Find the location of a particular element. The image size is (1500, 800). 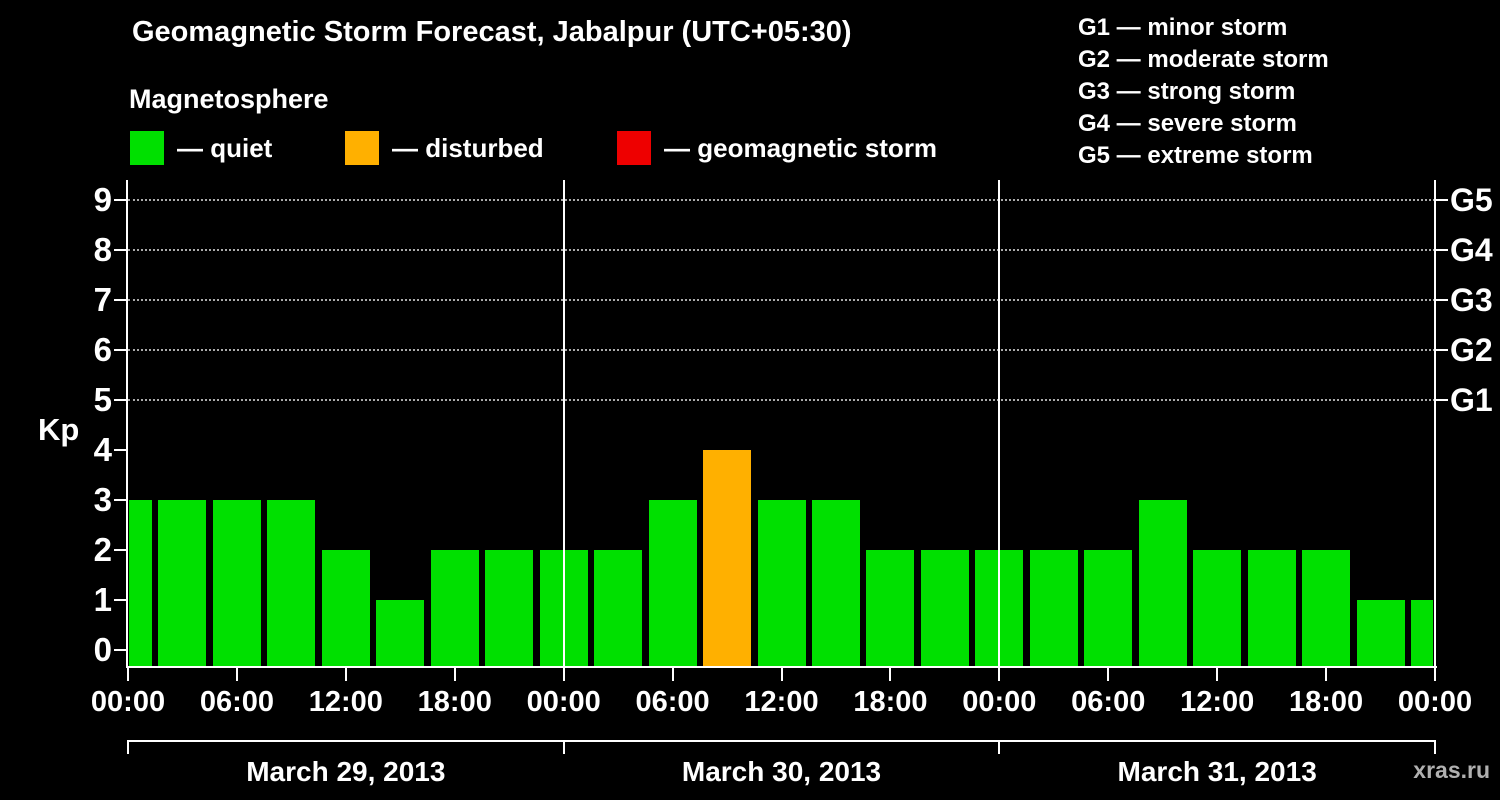

g-tick-label: G4 is located at coordinates (1471, 250).